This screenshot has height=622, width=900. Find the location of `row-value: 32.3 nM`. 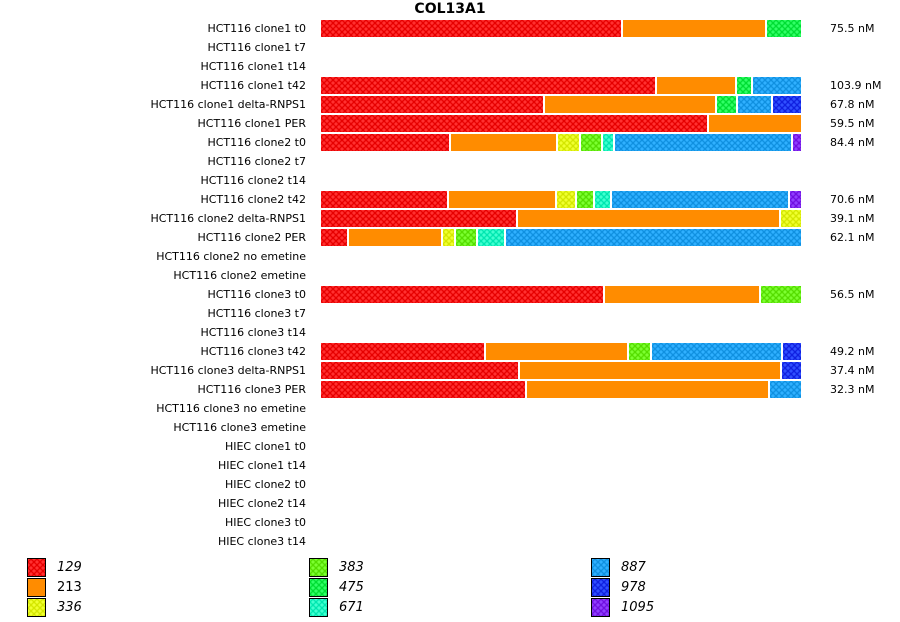

row-value: 32.3 nM is located at coordinates (852, 389).